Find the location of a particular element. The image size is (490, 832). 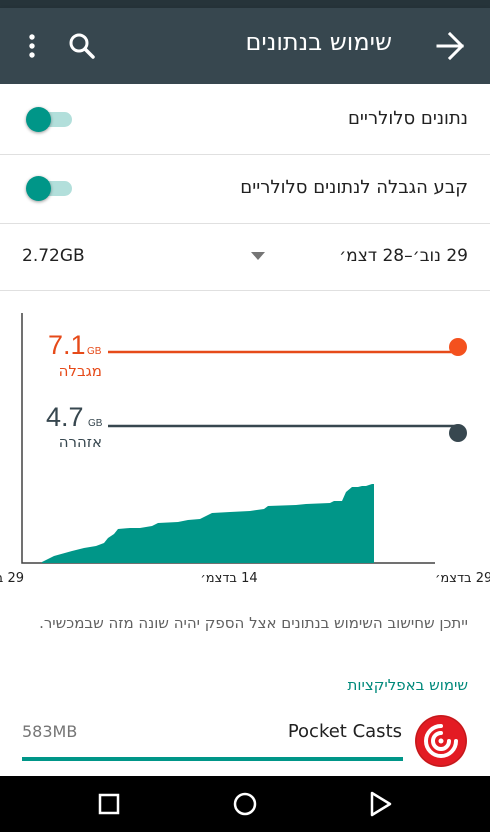

recent-apps-icon is located at coordinates (109, 804).